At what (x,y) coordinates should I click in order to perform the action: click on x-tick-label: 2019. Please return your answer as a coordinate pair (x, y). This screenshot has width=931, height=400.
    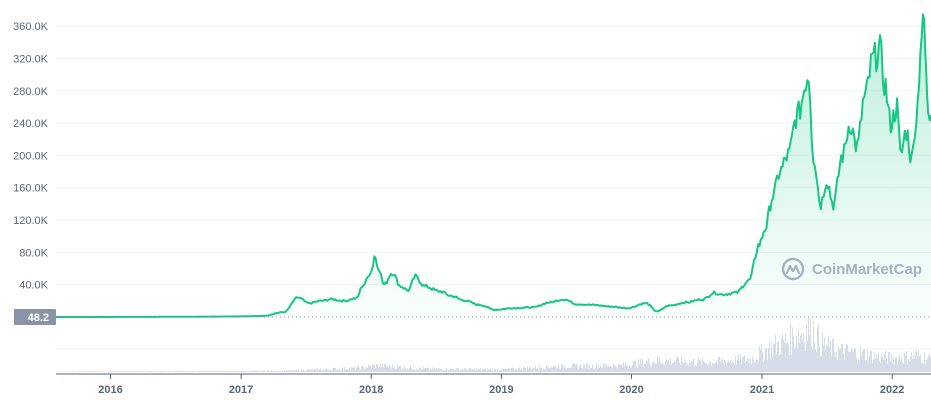
    Looking at the image, I should click on (501, 390).